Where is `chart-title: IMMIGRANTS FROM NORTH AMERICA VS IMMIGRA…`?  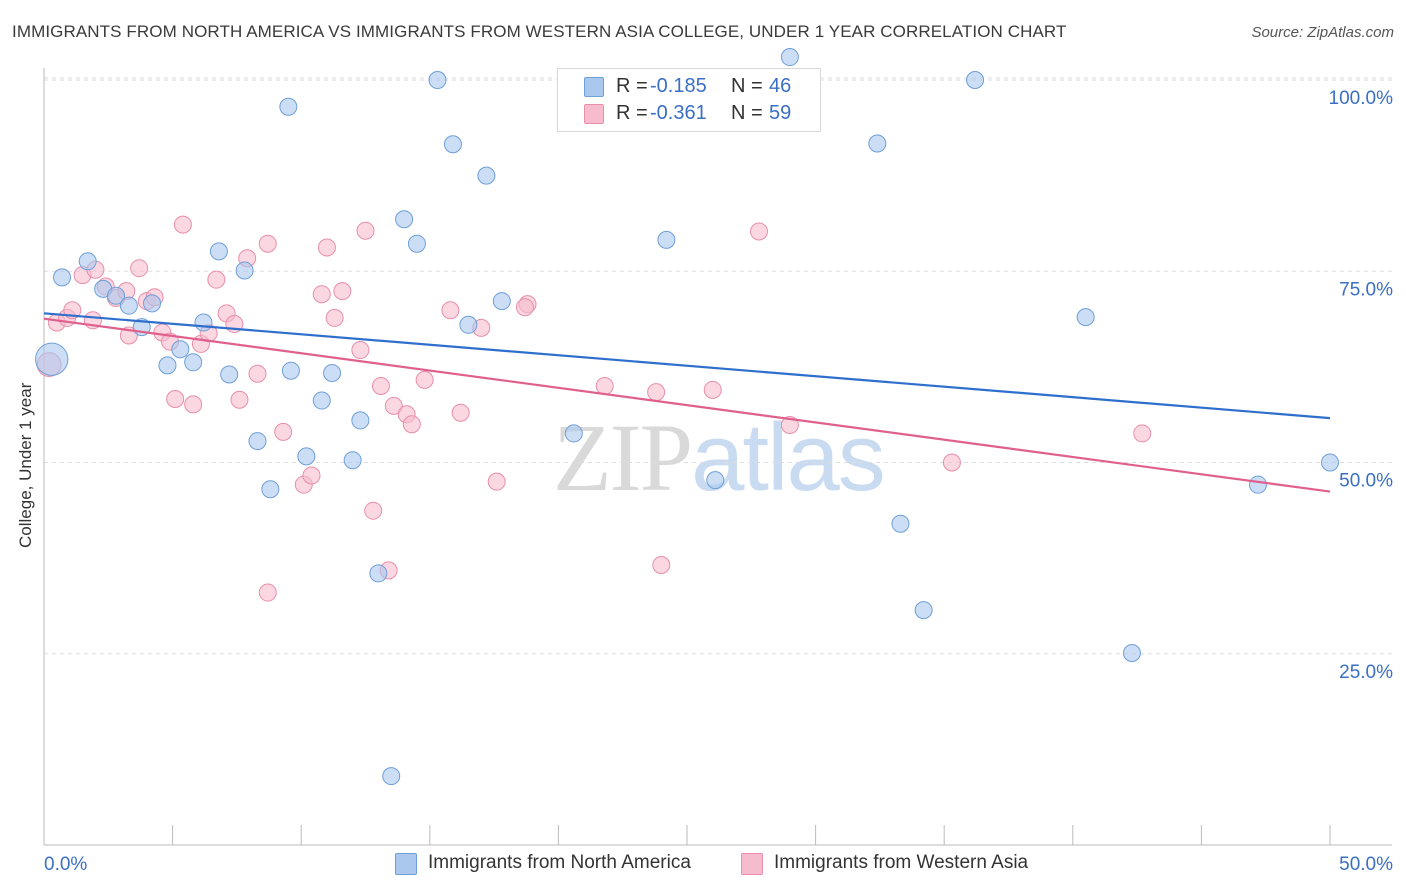
chart-title: IMMIGRANTS FROM NORTH AMERICA VS IMMIGRA… is located at coordinates (539, 31).